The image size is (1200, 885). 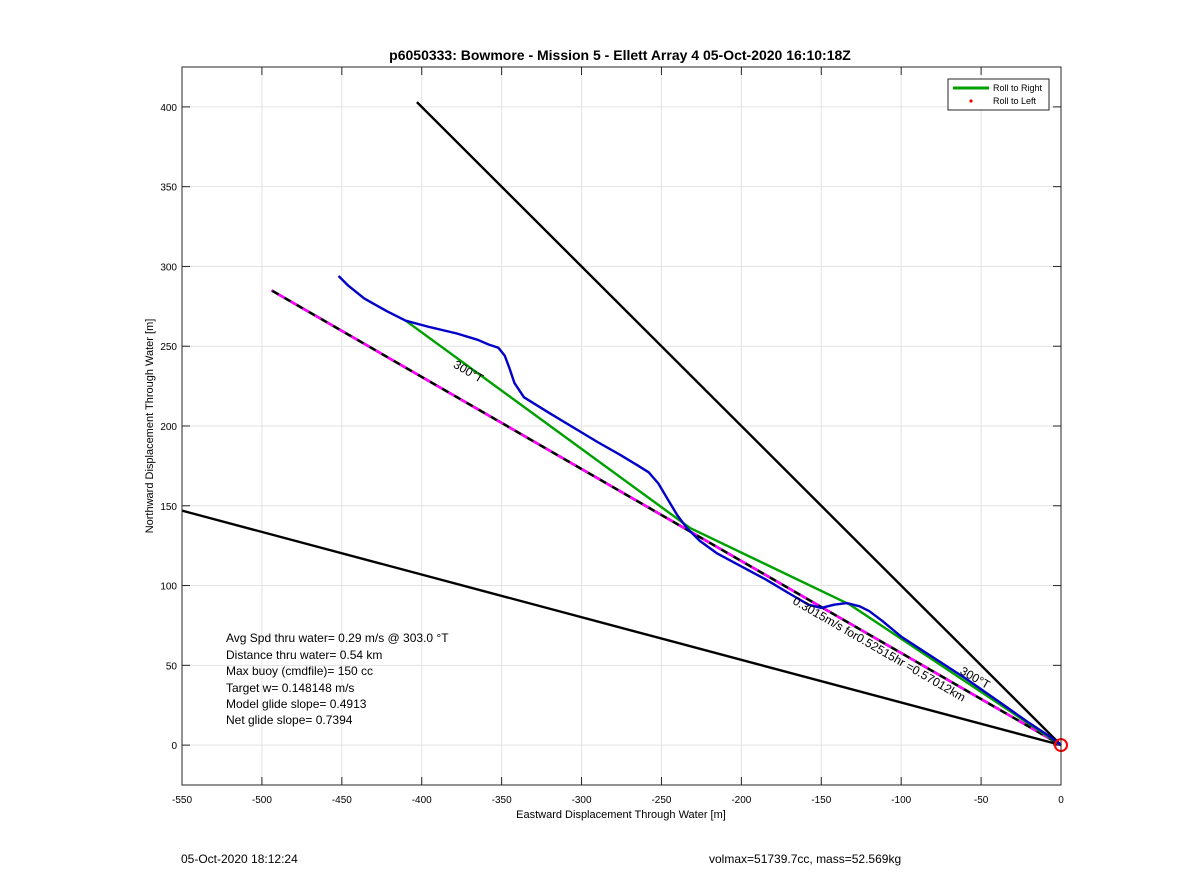 I want to click on info-line: Net glide slope= 0.7394, so click(x=289, y=720).